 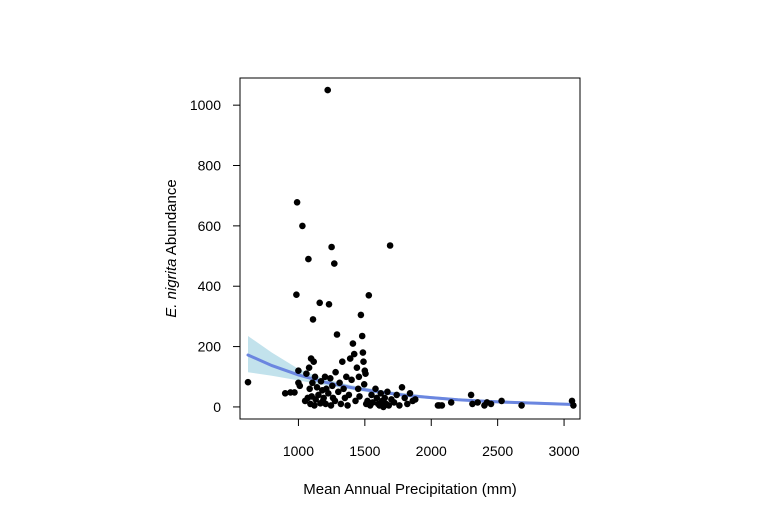 I want to click on y-tick-label: 200, so click(x=210, y=347).